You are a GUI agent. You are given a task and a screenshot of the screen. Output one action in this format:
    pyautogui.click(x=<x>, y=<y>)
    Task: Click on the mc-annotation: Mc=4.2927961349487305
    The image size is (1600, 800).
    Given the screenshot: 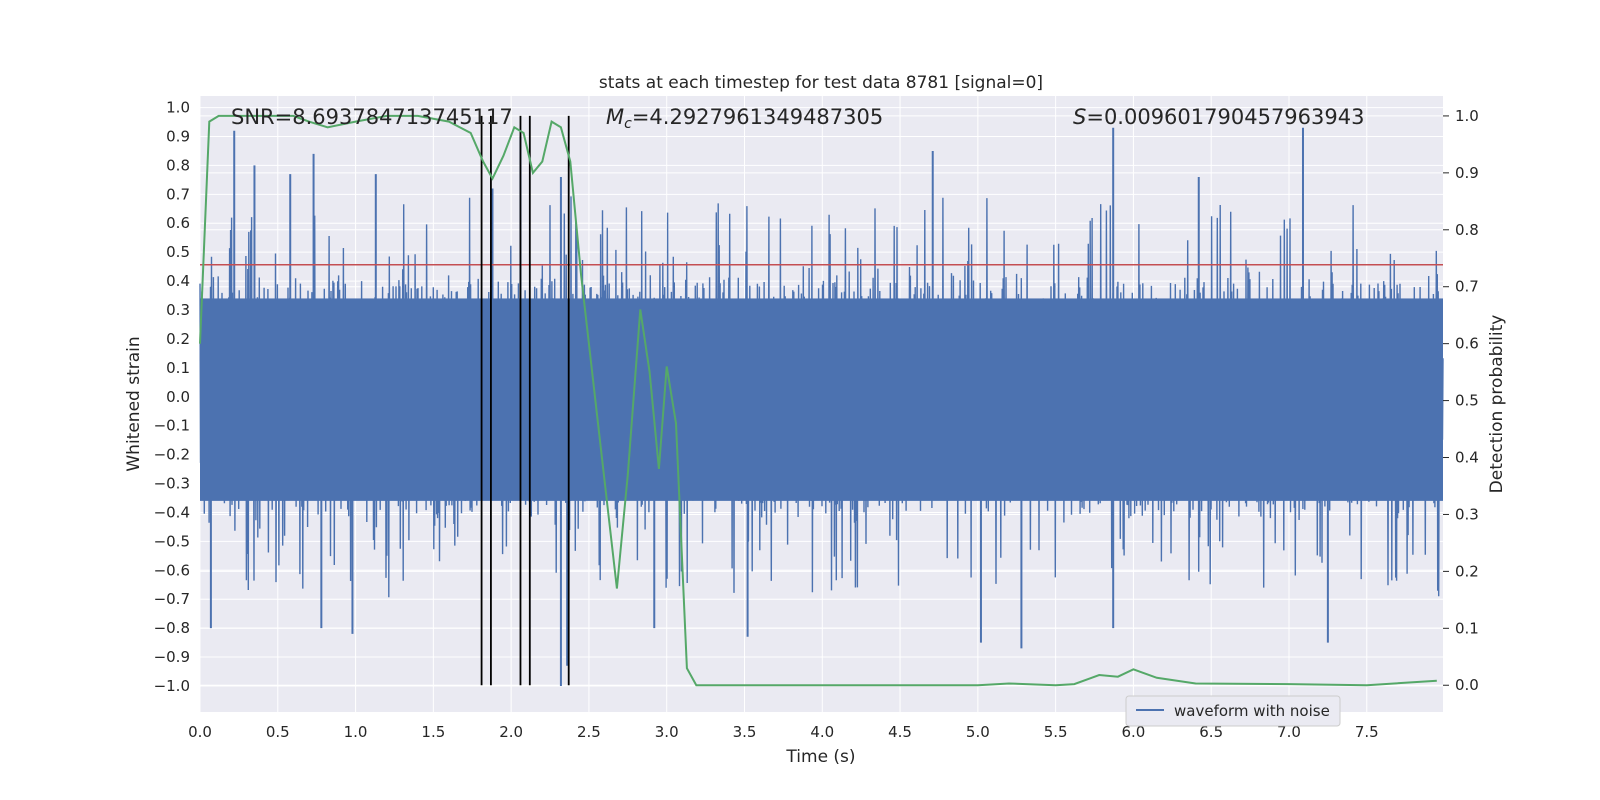 What is the action you would take?
    pyautogui.click(x=744, y=118)
    